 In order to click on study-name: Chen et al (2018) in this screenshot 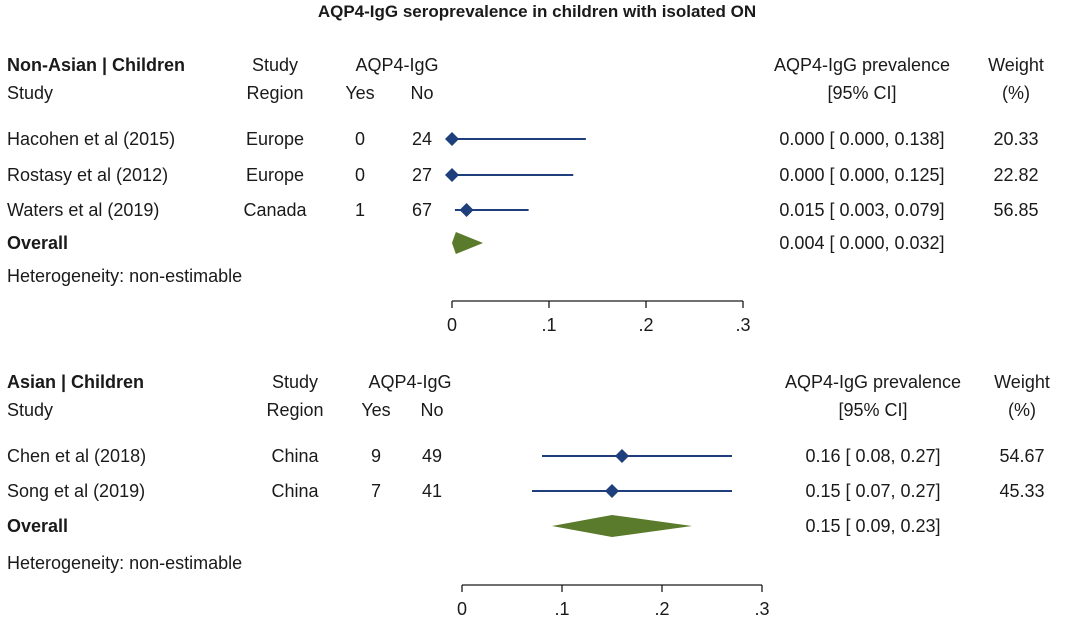, I will do `click(76, 456)`.